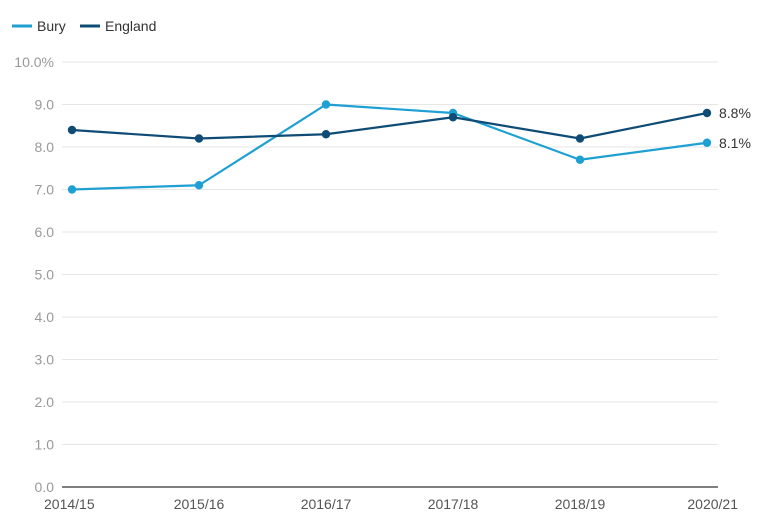 This screenshot has width=775, height=525. What do you see at coordinates (51, 26) in the screenshot?
I see `legend-label-bury: Bury` at bounding box center [51, 26].